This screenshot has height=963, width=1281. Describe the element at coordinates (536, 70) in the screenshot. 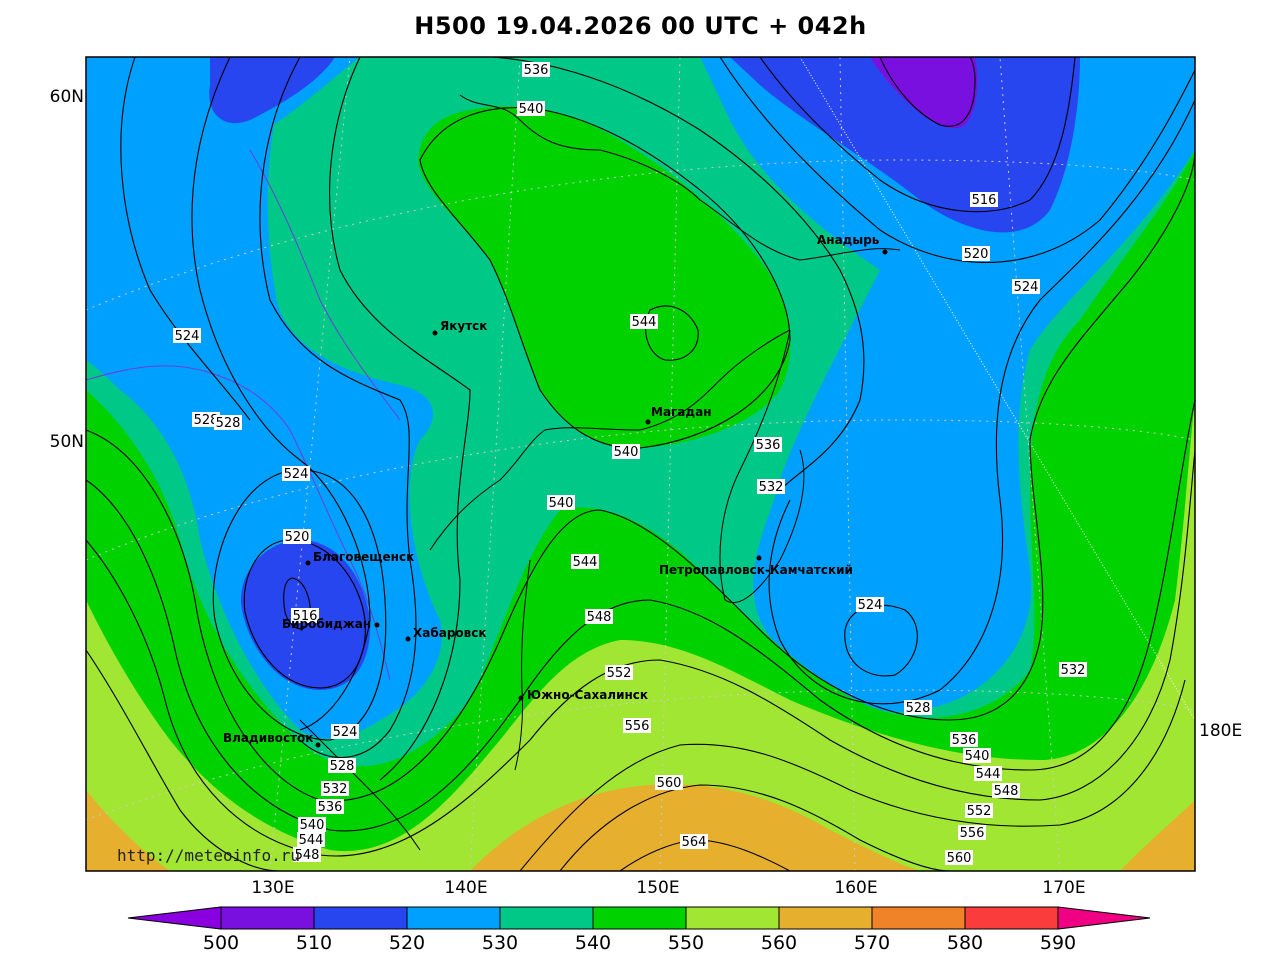

I see `svg-text: 536` at that location.